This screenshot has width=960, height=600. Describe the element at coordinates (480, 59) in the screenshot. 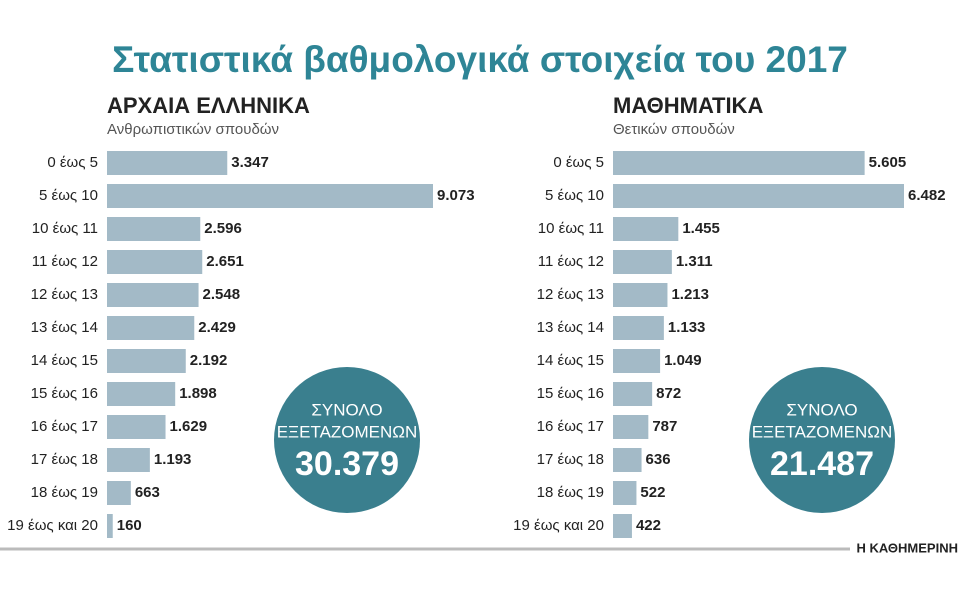

I see `page-title: Στατιστικά βαθμολογικά στοιχεία του 2017` at that location.